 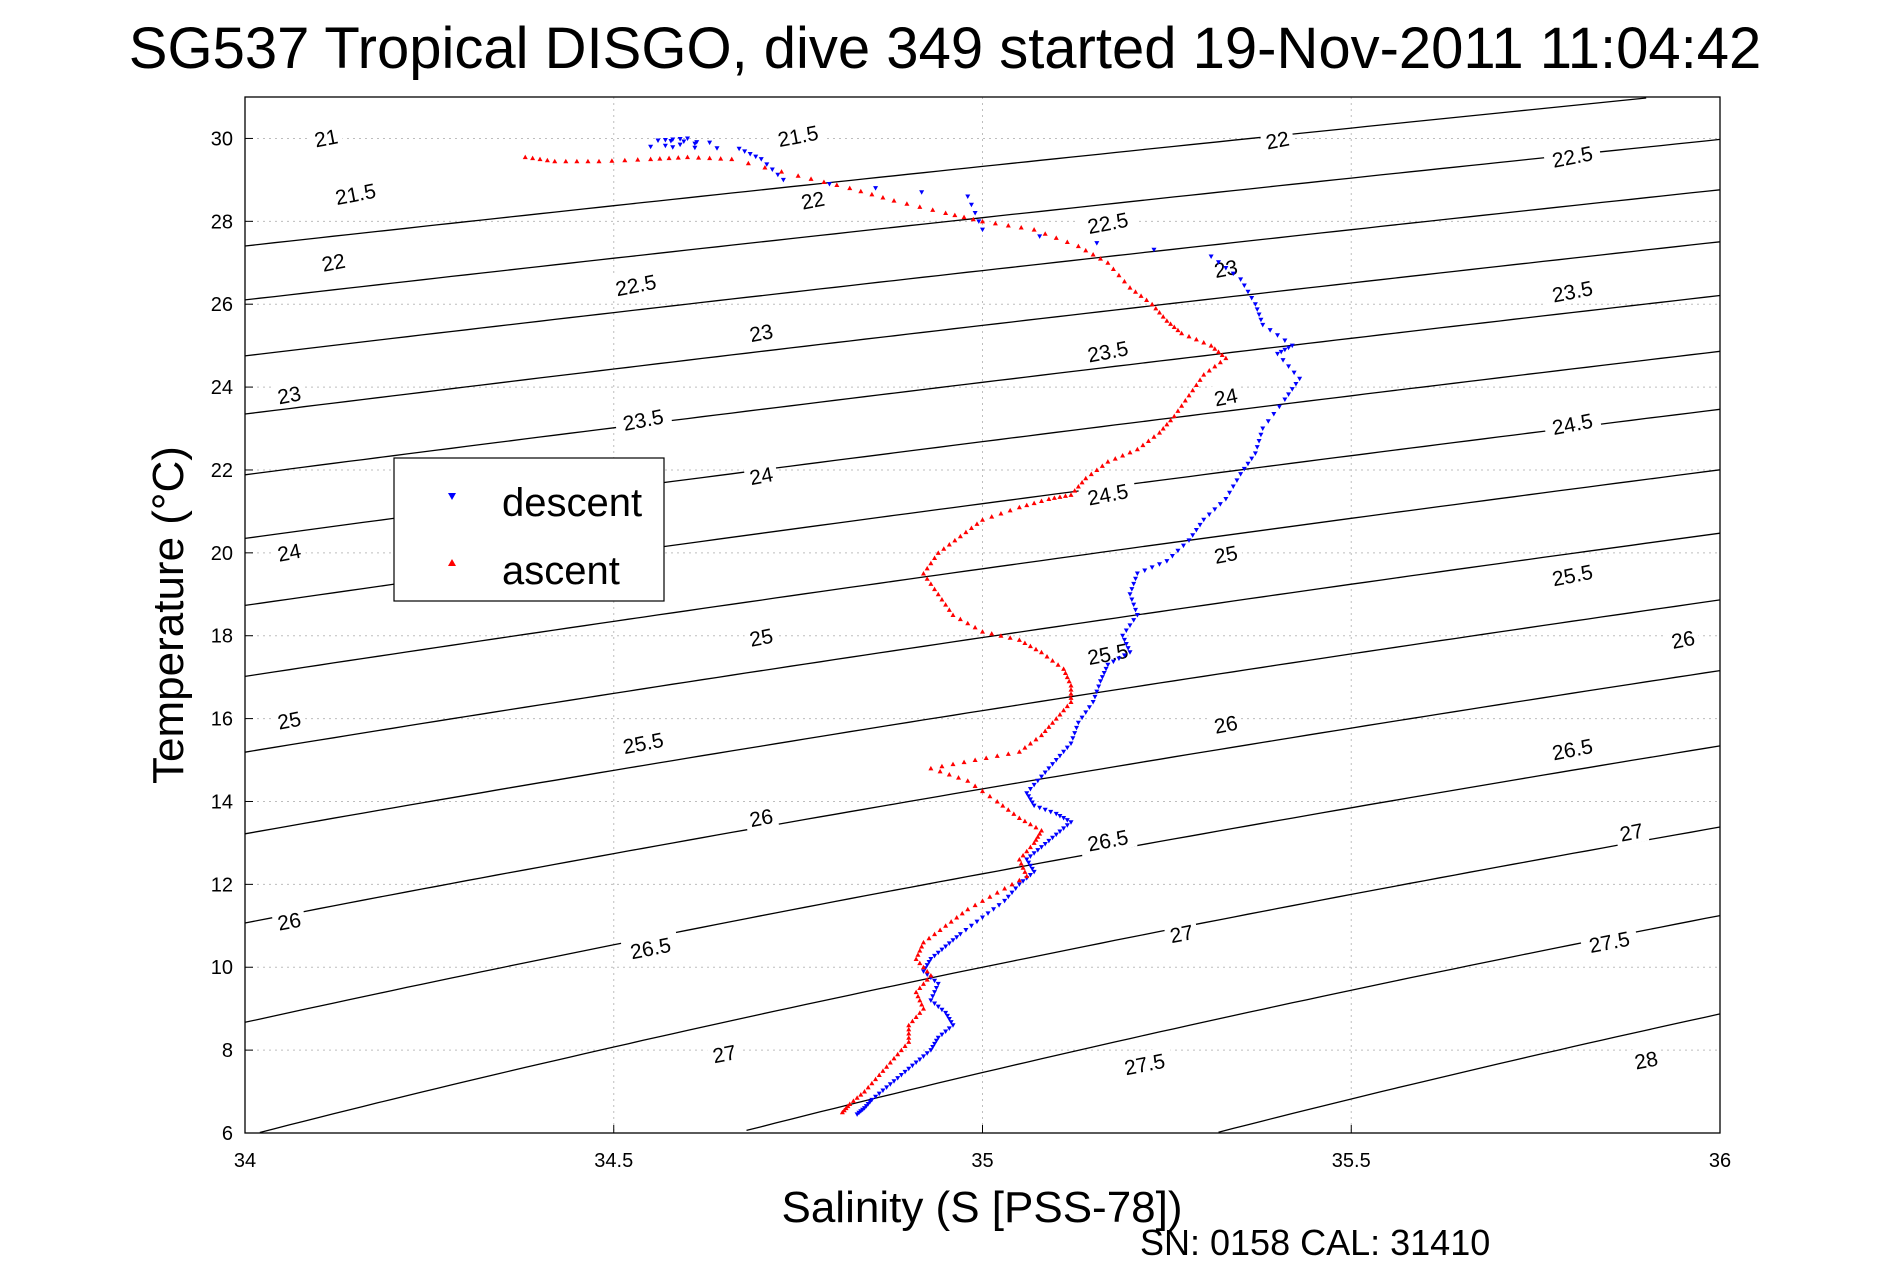 I want to click on isopycnal-line, so click(x=982, y=717).